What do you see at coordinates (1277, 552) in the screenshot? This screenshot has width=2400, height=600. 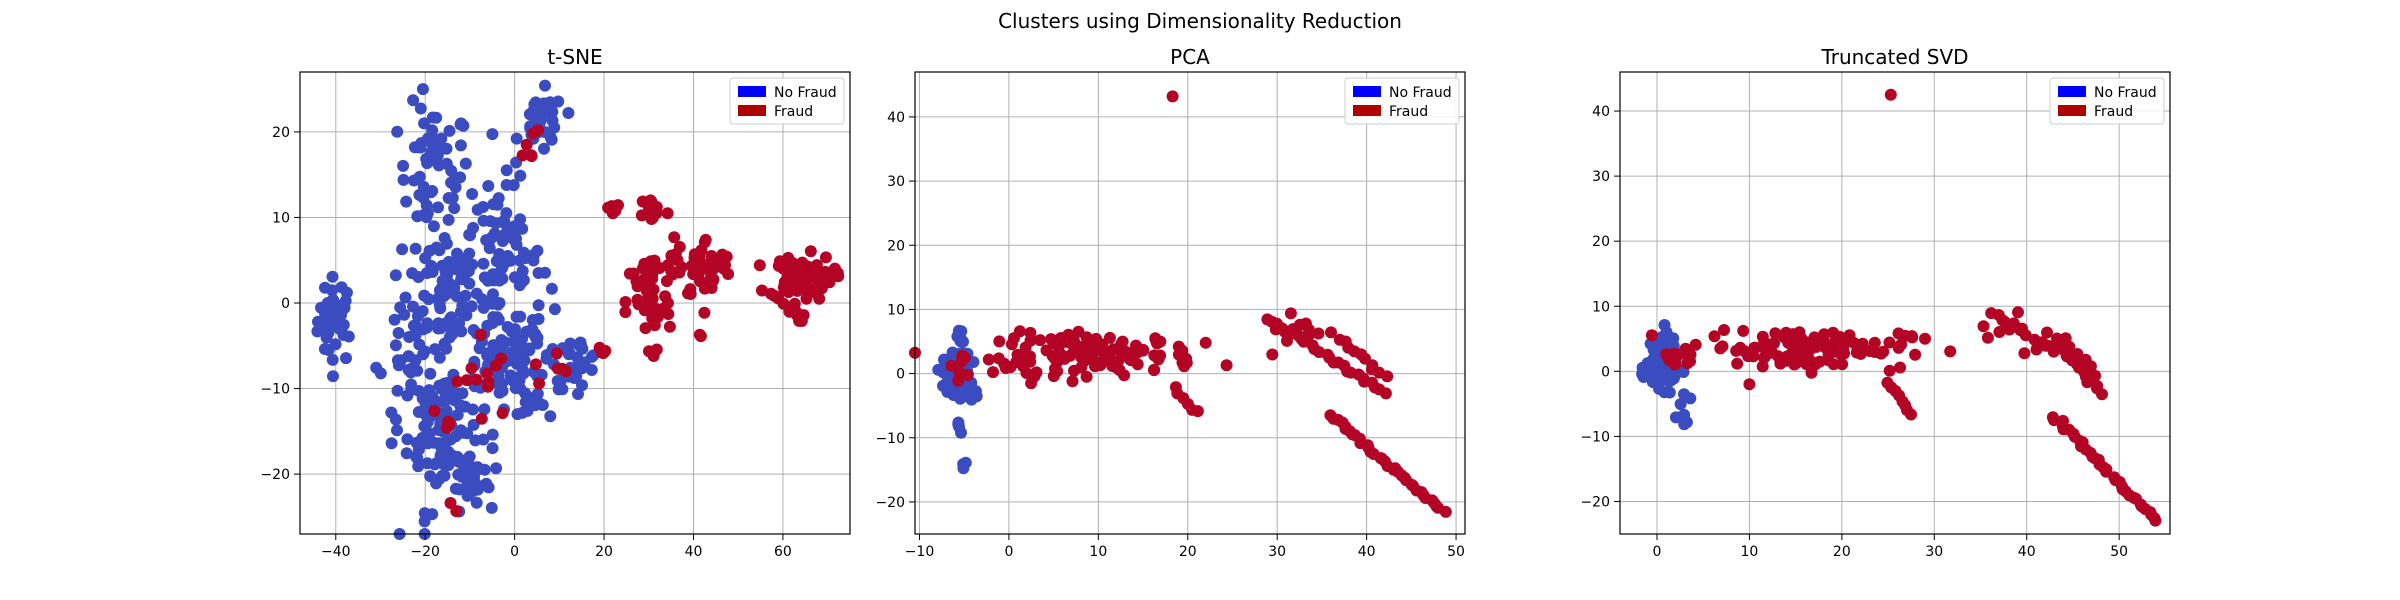 I see `x-tick-label: 30` at bounding box center [1277, 552].